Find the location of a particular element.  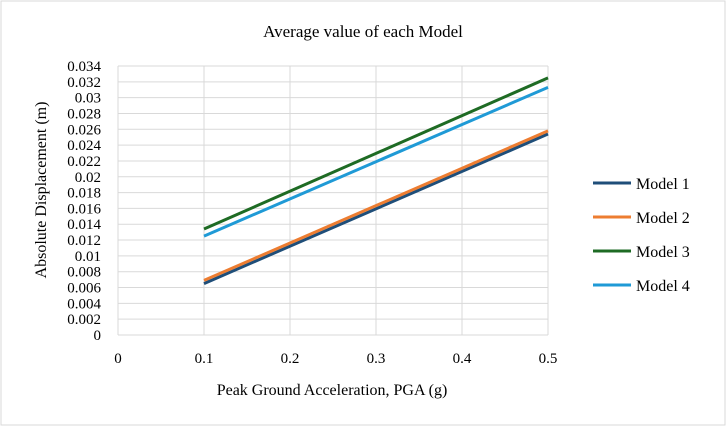

y-tick-label: 0.028 is located at coordinates (84, 114).